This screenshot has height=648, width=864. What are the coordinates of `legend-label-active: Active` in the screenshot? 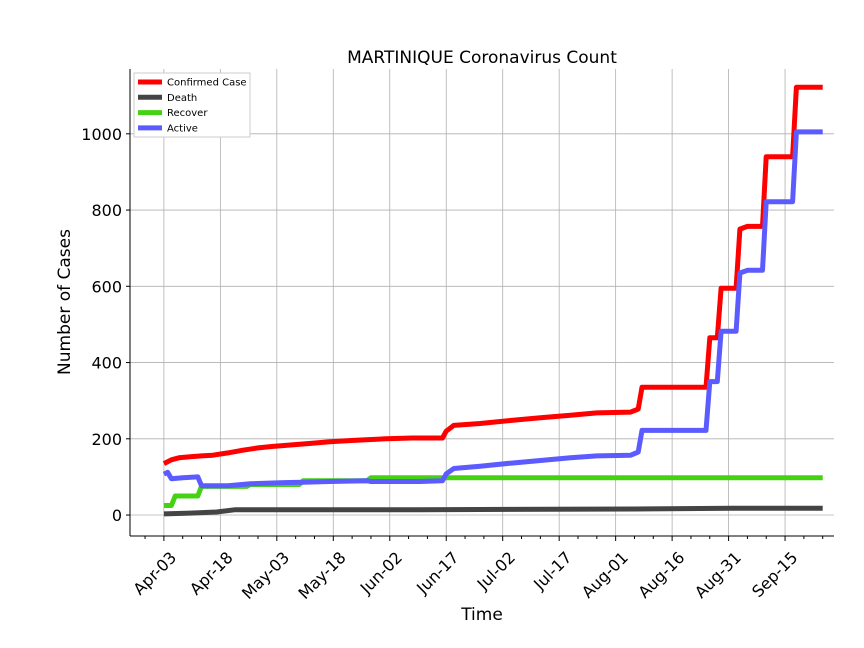 It's located at (182, 128).